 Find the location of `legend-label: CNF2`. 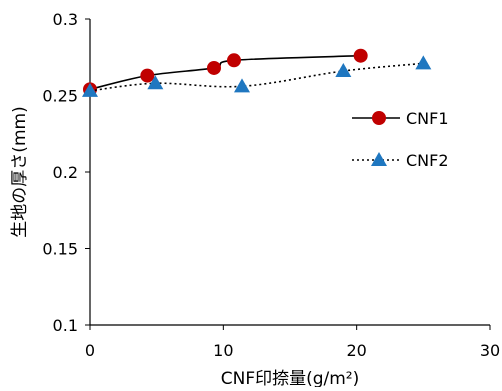

legend-label: CNF2 is located at coordinates (427, 160).